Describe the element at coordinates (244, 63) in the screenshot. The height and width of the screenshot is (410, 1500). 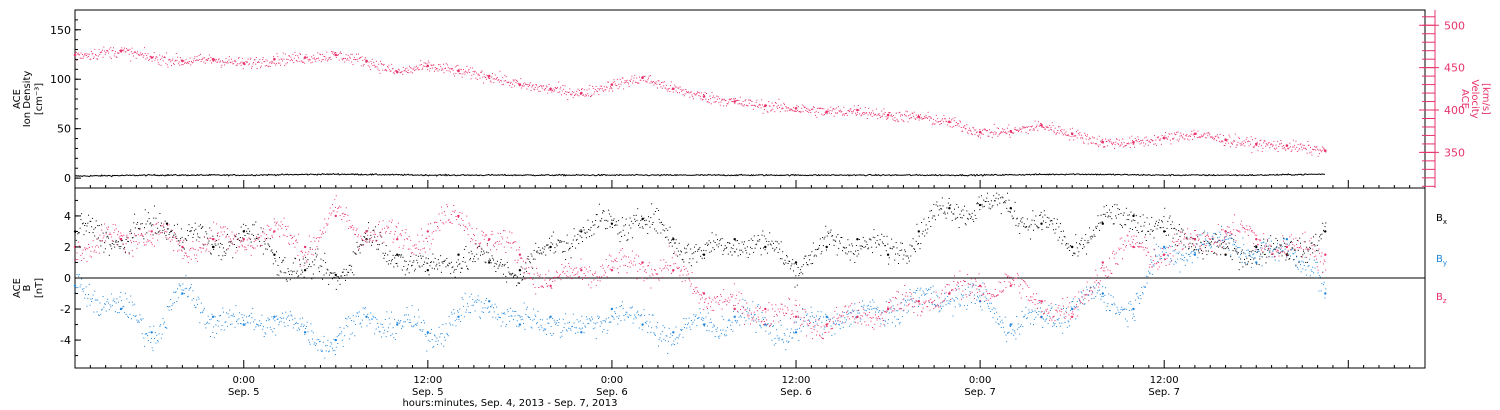
I see `velocity-point` at that location.